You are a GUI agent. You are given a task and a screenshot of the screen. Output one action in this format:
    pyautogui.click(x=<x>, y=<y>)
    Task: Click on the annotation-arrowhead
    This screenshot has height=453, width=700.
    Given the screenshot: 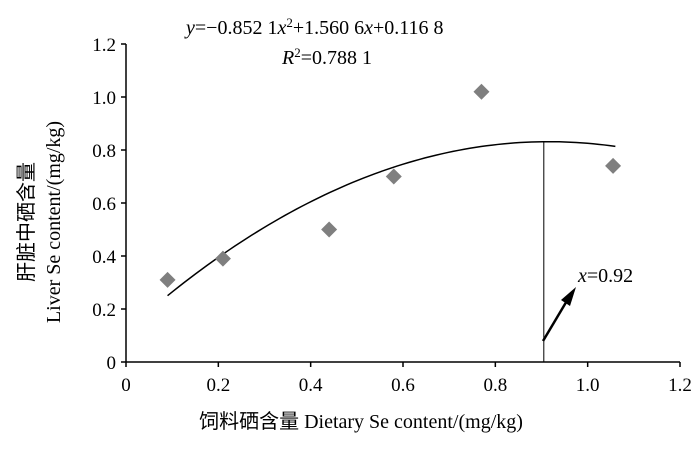 What is the action you would take?
    pyautogui.click(x=568, y=296)
    